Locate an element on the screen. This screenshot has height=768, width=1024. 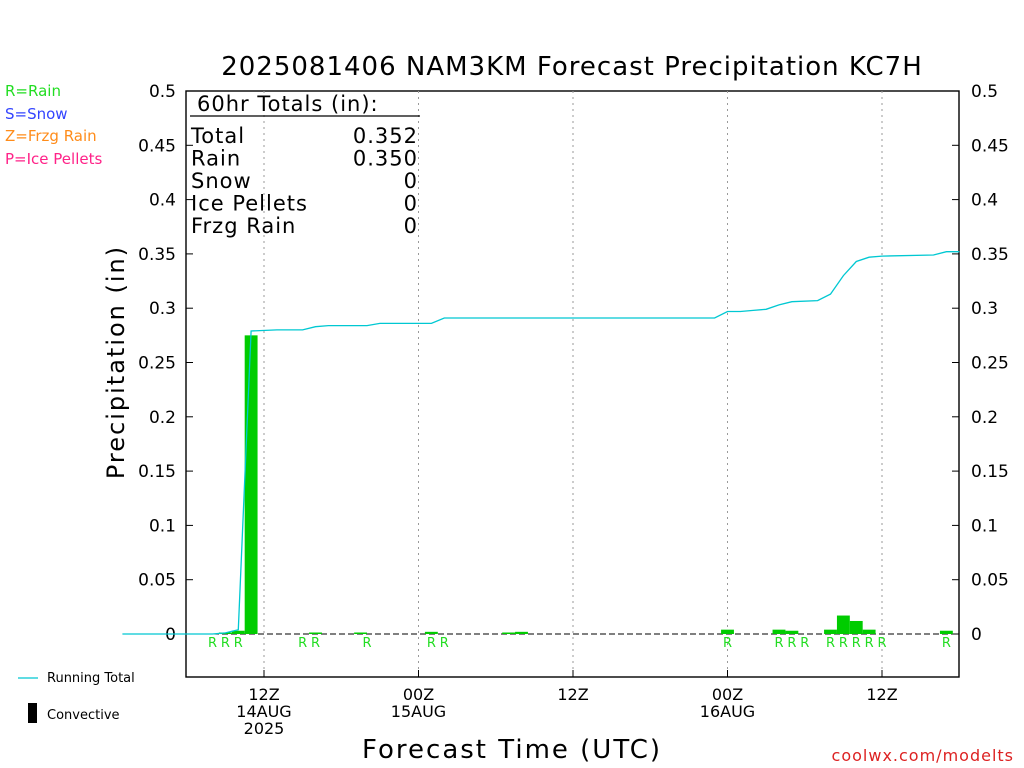
y-axis-label: Precipitation (in) is located at coordinates (116, 362).